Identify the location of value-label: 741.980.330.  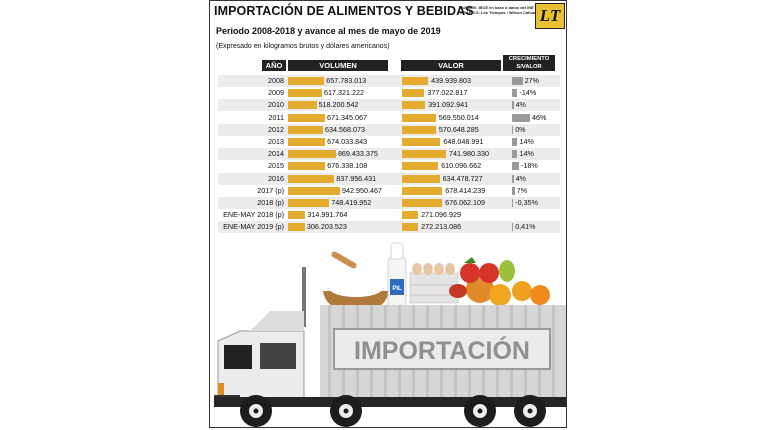
(469, 154).